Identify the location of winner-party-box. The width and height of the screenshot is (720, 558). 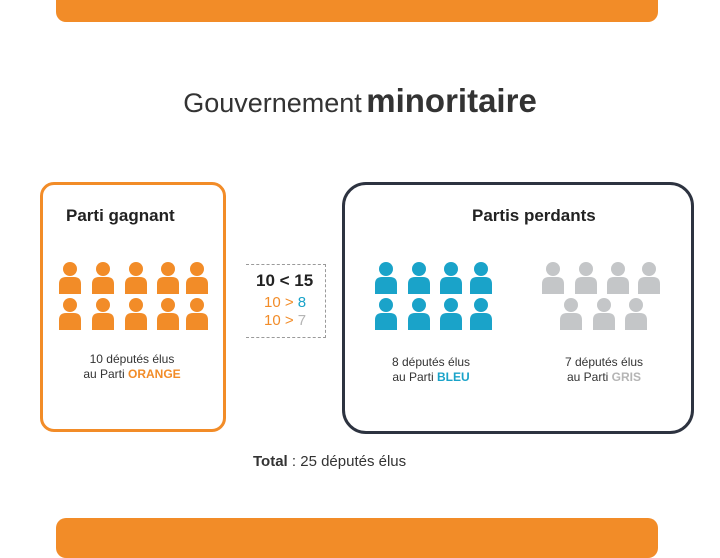
(133, 307).